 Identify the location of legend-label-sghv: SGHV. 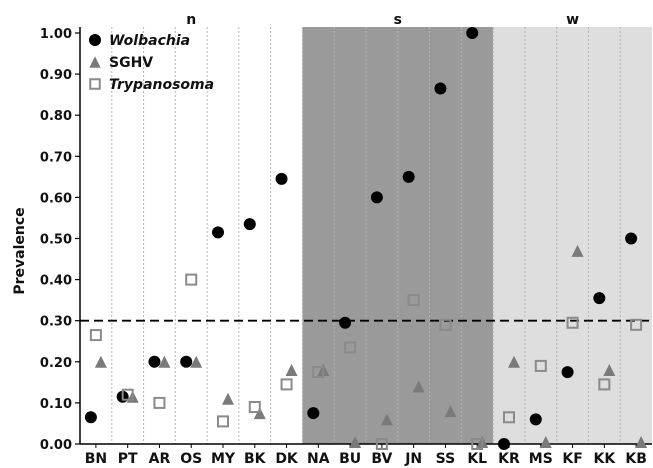
(131, 63).